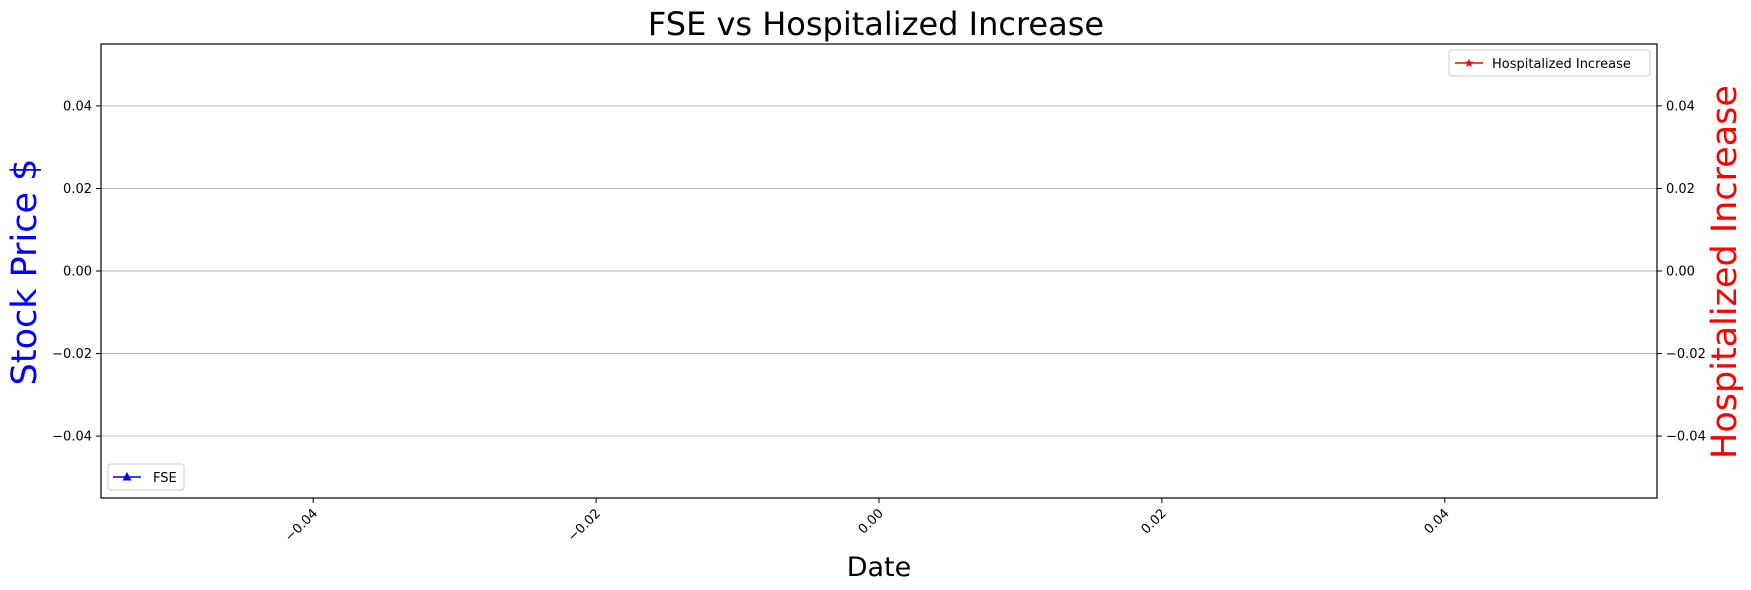  I want to click on left-y-axis: 0.04 0.02 0.00 −0.02 −0.04, so click(76, 272).